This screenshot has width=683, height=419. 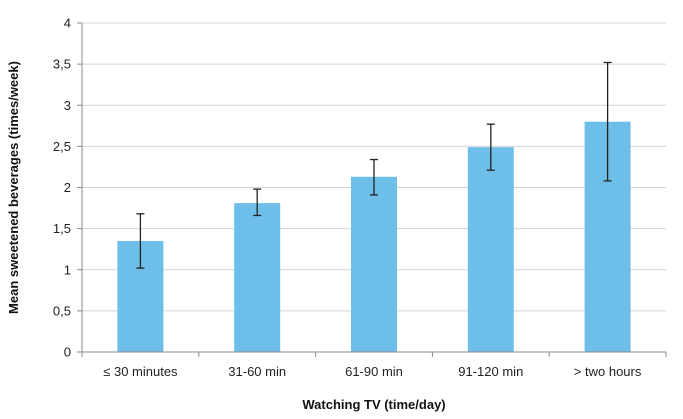 What do you see at coordinates (62, 310) in the screenshot?
I see `y-tick-label: 0,5` at bounding box center [62, 310].